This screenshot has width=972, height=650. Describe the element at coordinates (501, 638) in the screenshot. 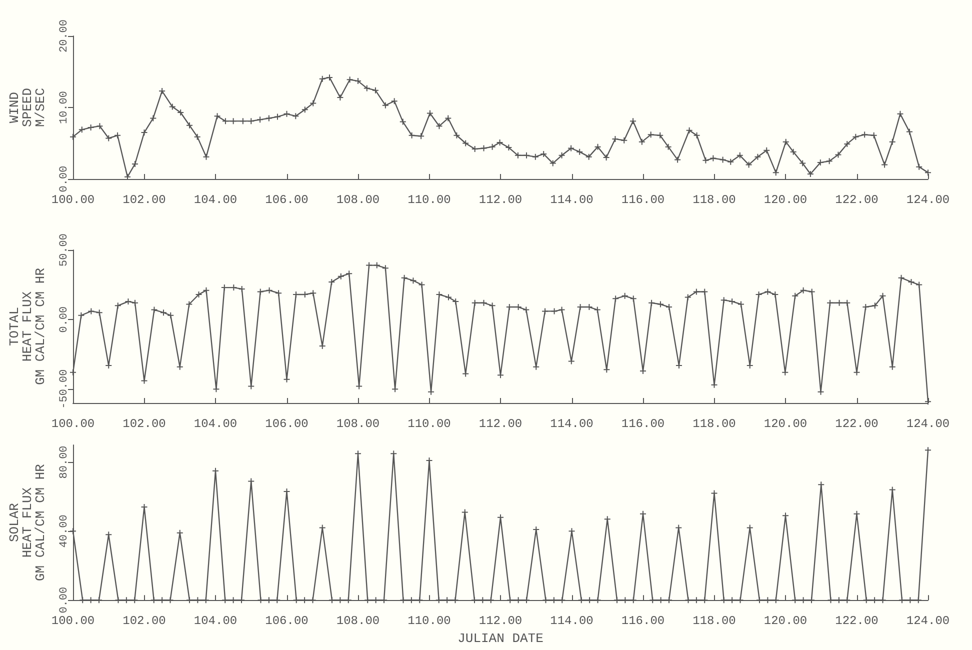

I see `x-axis-title: JULIAN DATE` at that location.